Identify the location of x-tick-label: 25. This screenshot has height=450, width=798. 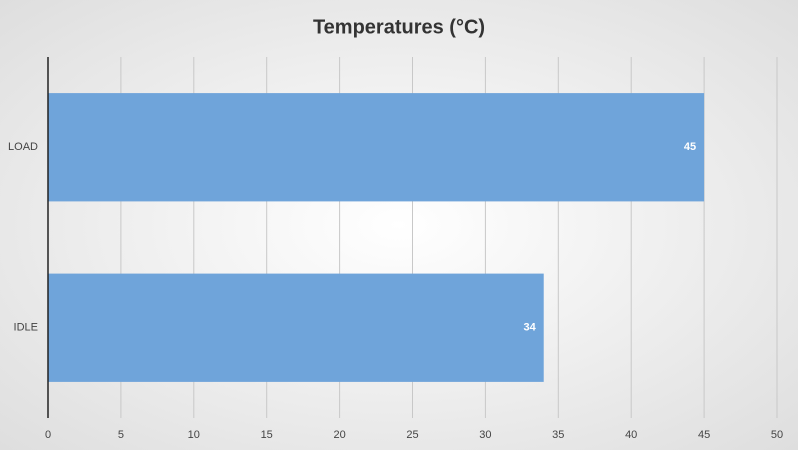
(412, 435).